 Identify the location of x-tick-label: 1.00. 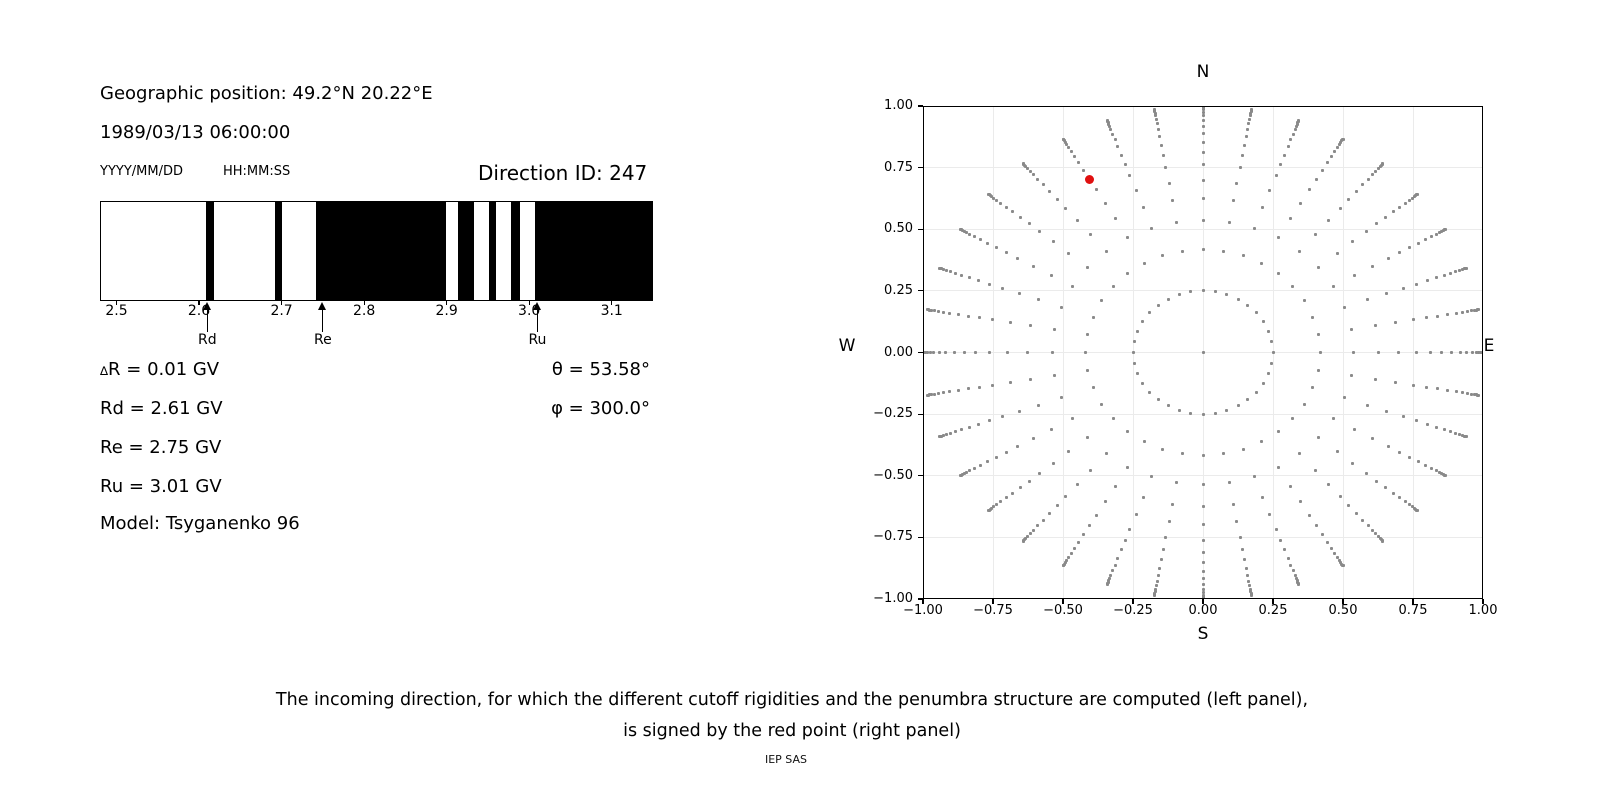
(1483, 610).